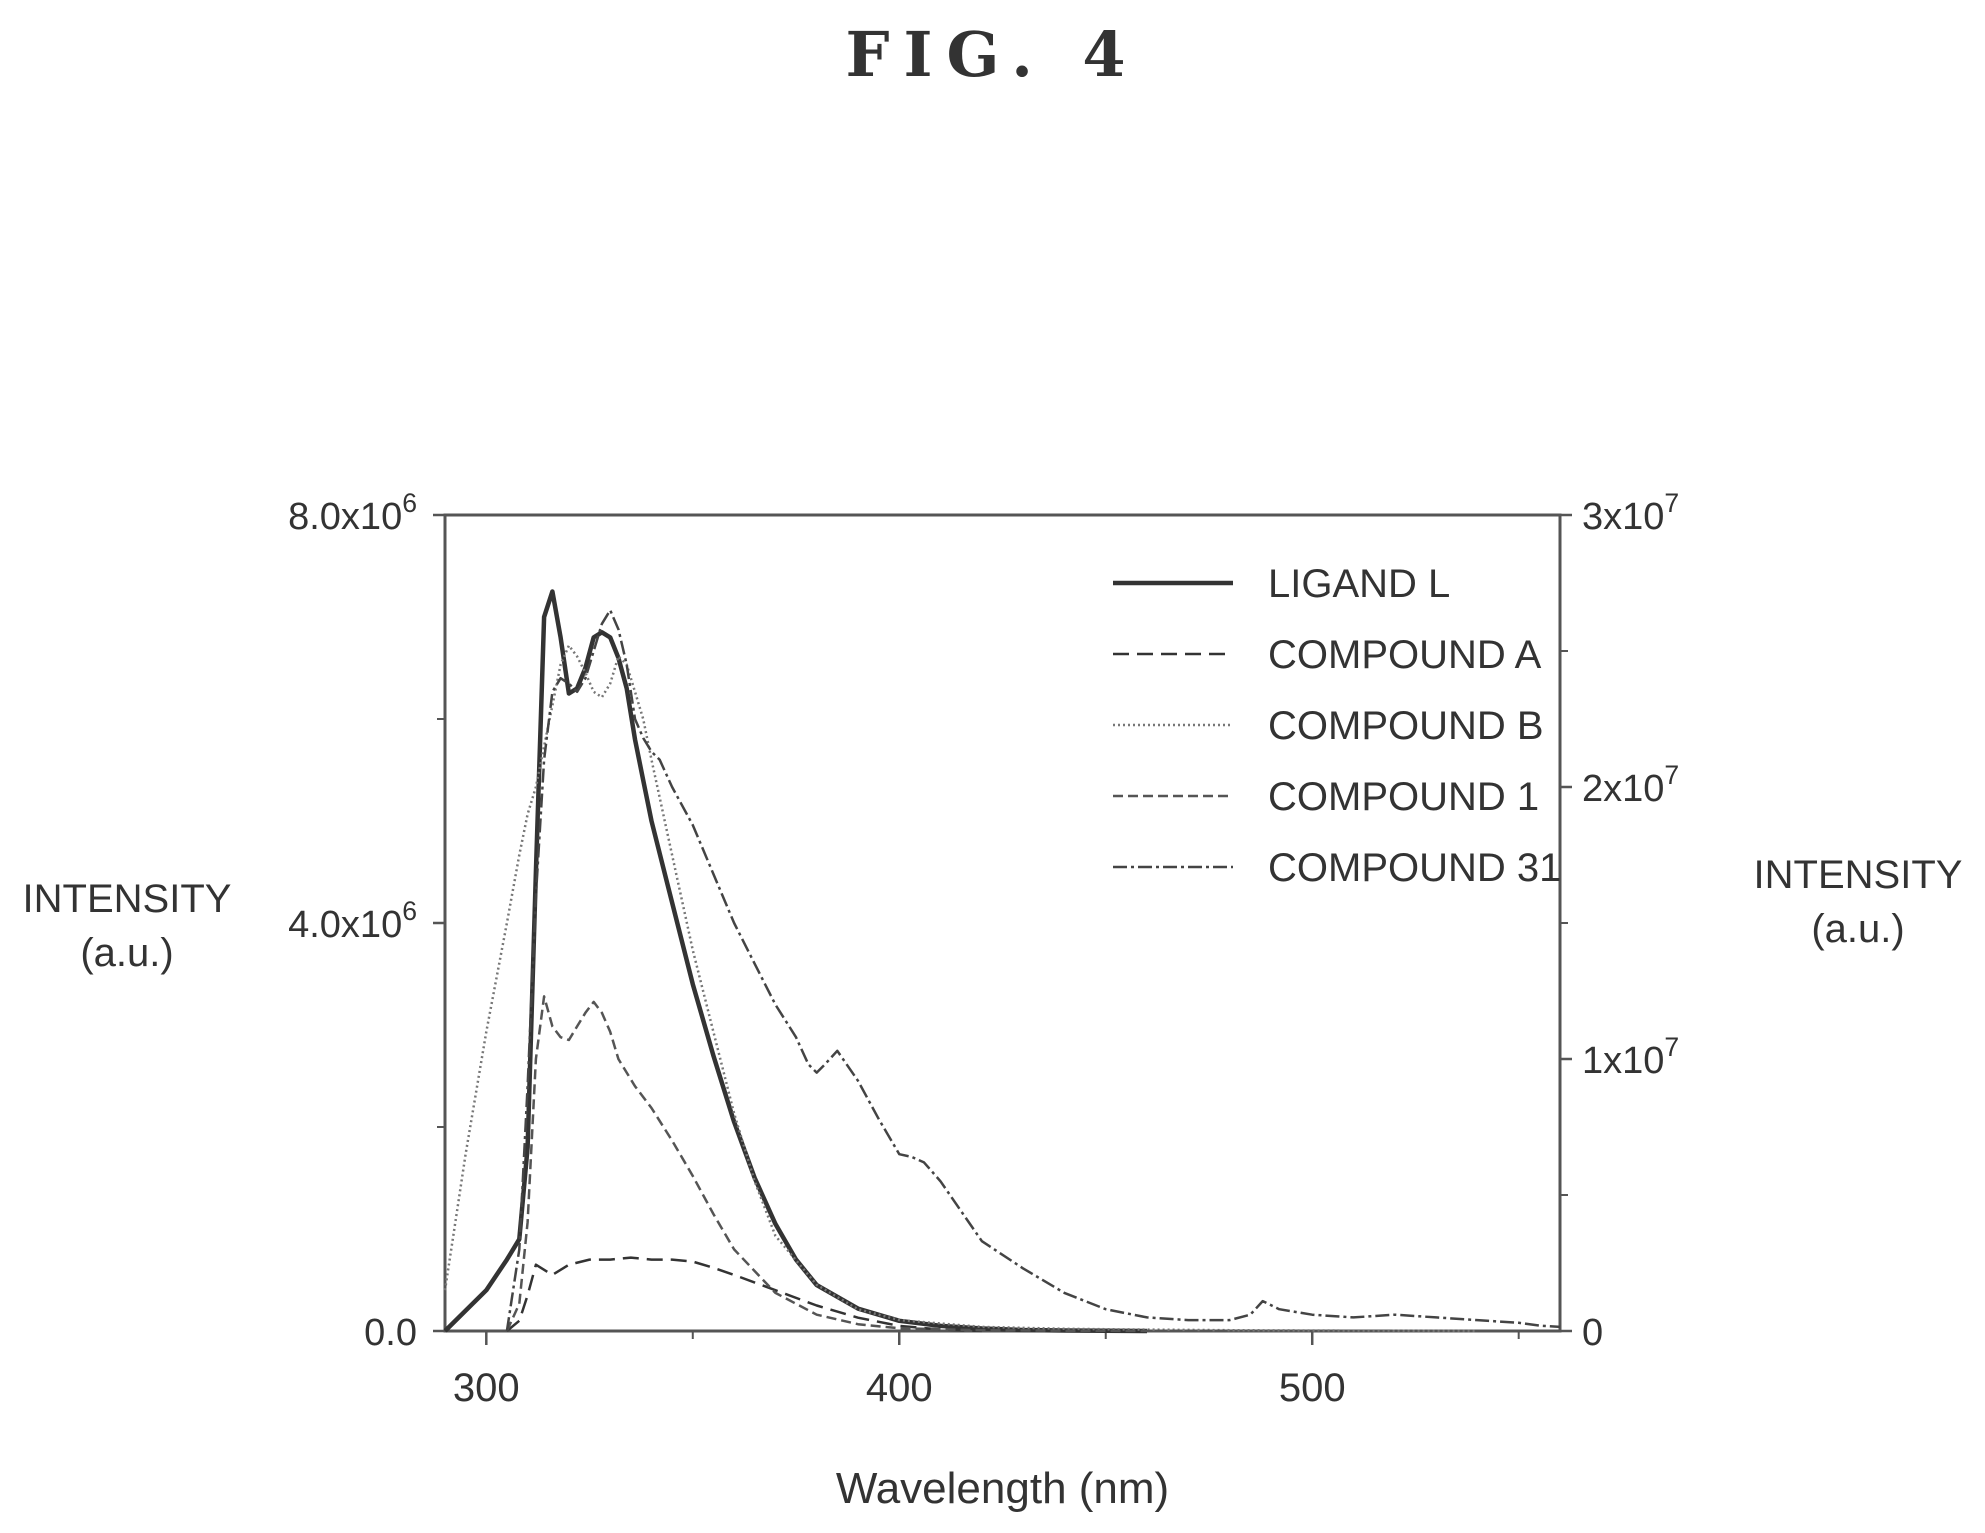 The width and height of the screenshot is (1985, 1533). Describe the element at coordinates (390, 1333) in the screenshot. I see `y-left-tick-label: 0.0` at that location.